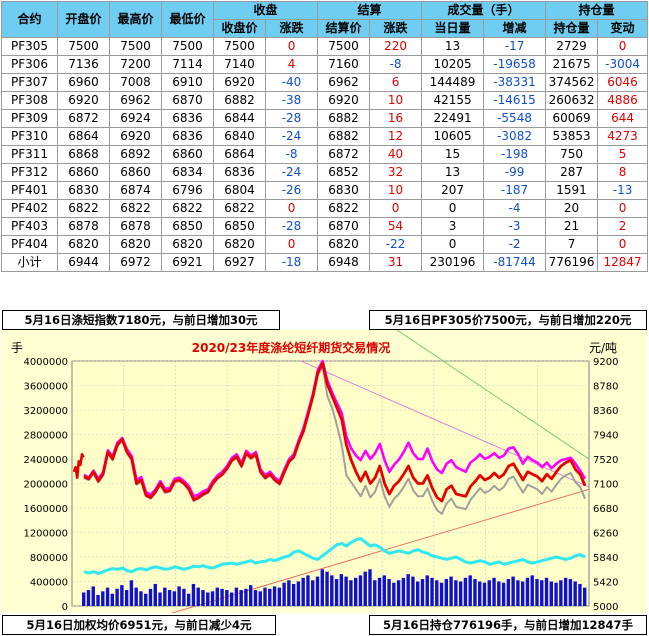 This screenshot has width=649, height=636. Describe the element at coordinates (572, 226) in the screenshot. I see `table-cell: 21` at that location.